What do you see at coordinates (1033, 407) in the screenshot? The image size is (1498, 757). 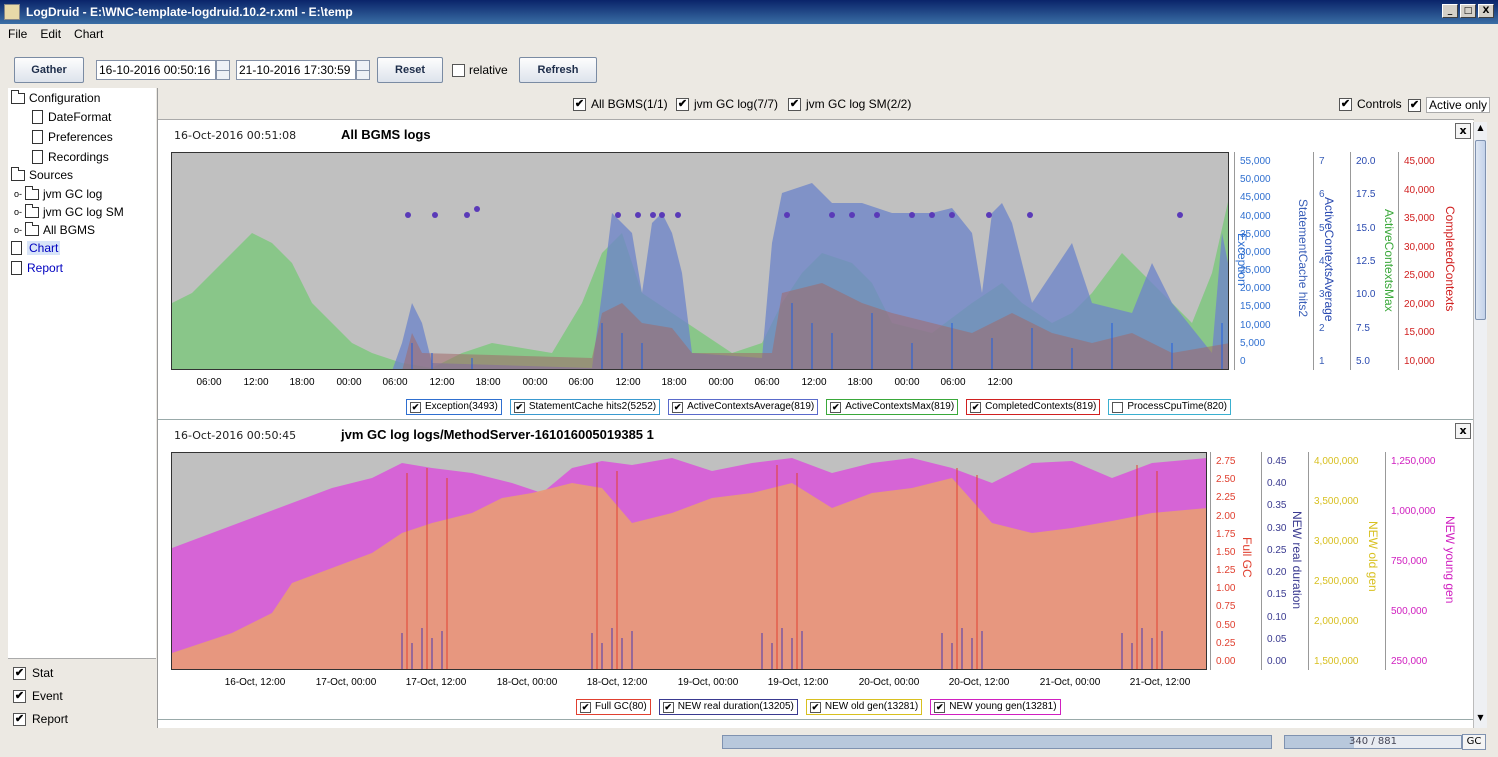 I see `legend-completed-contexts: ✔ CompletedContexts(819)` at bounding box center [1033, 407].